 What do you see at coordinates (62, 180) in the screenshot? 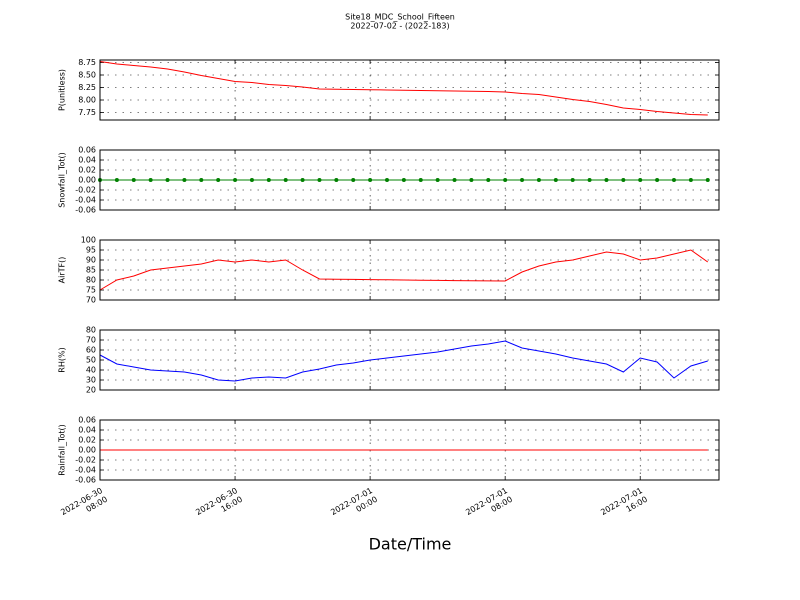
I see `y-axis-label: Snowfall_Tot()` at bounding box center [62, 180].